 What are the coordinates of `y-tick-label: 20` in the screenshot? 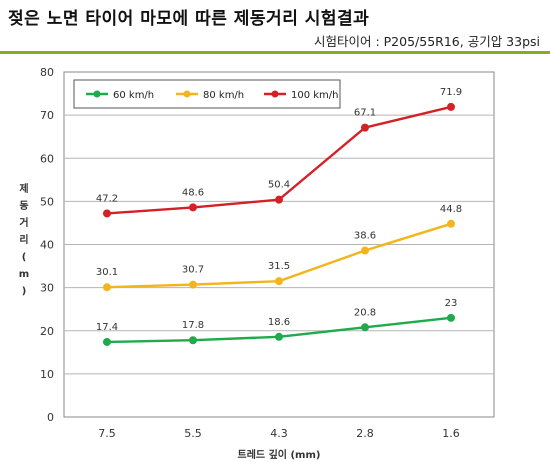 It's located at (47, 331).